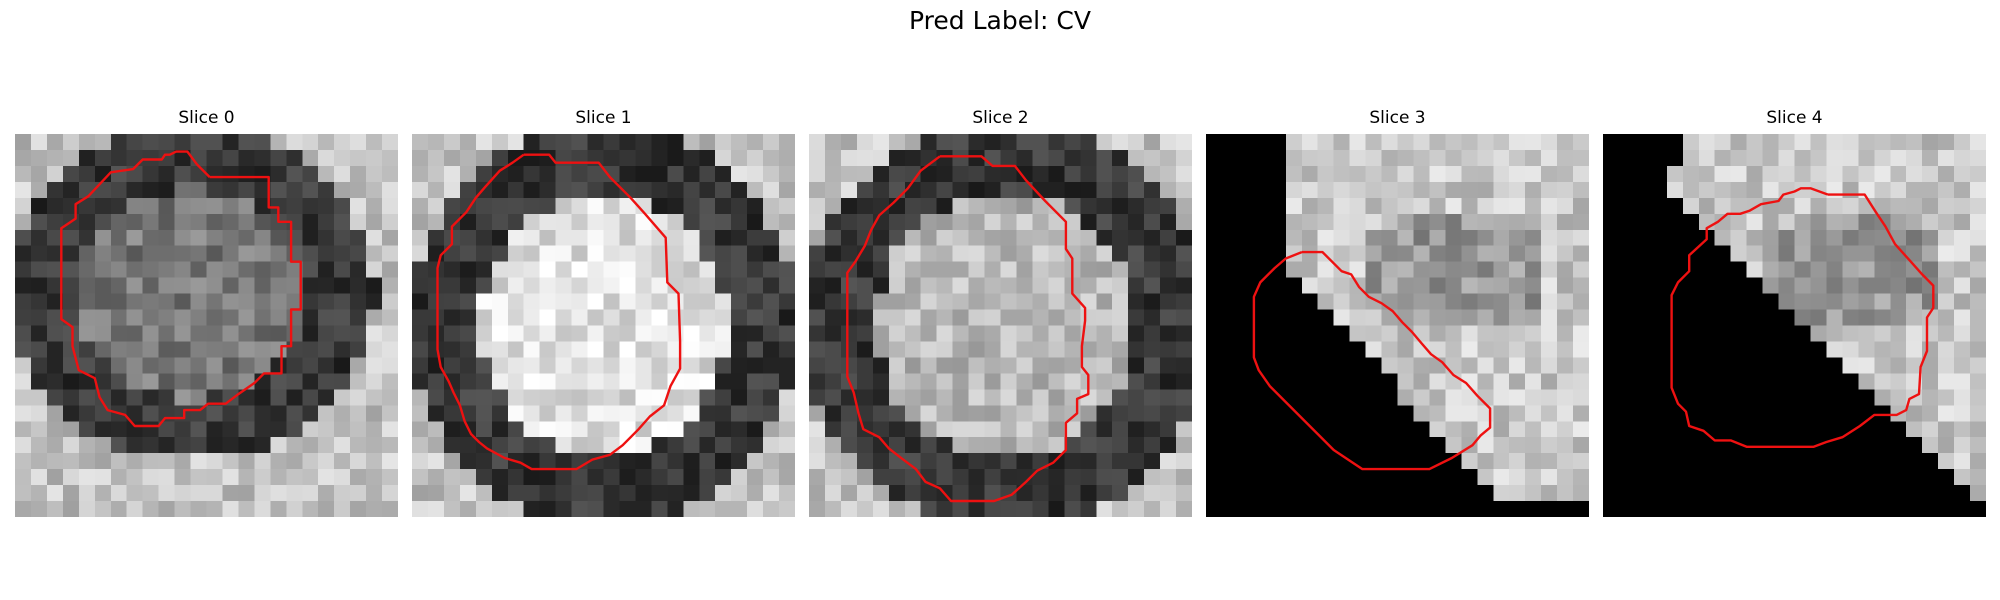  What do you see at coordinates (206, 118) in the screenshot?
I see `slice-title: Slice 0` at bounding box center [206, 118].